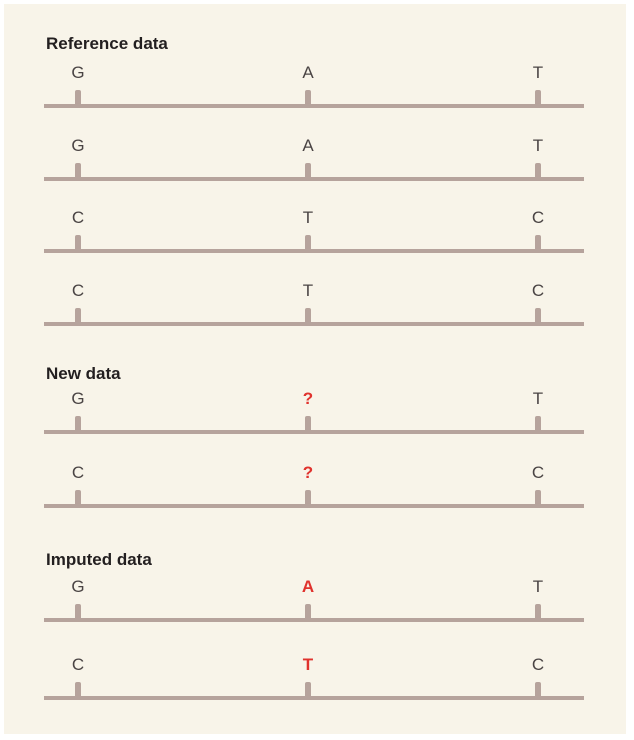 Image resolution: width=634 pixels, height=740 pixels. Describe the element at coordinates (107, 43) in the screenshot. I see `section-title-reference: Reference data` at that location.